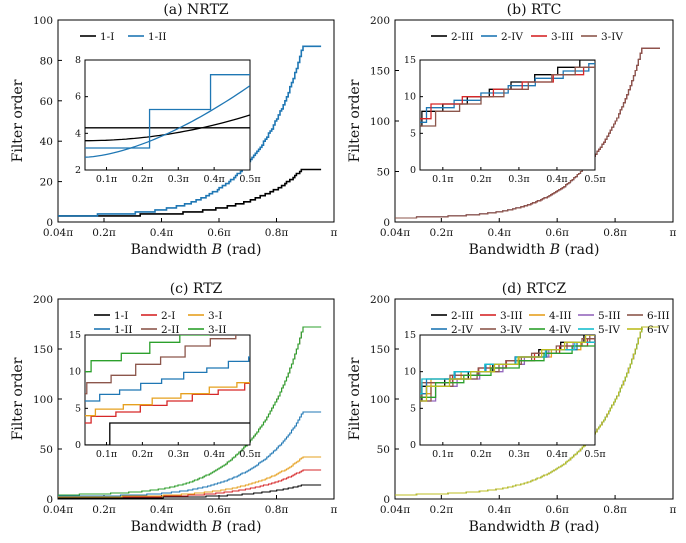  I want to click on series-line-6-IV, so click(527, 411).